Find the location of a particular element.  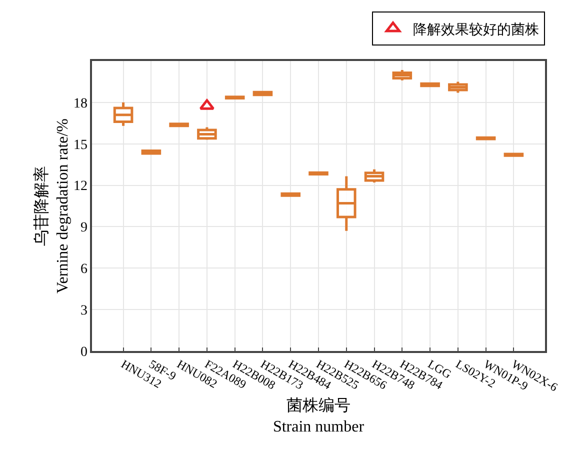

y-tick-label: 9 is located at coordinates (84, 228).